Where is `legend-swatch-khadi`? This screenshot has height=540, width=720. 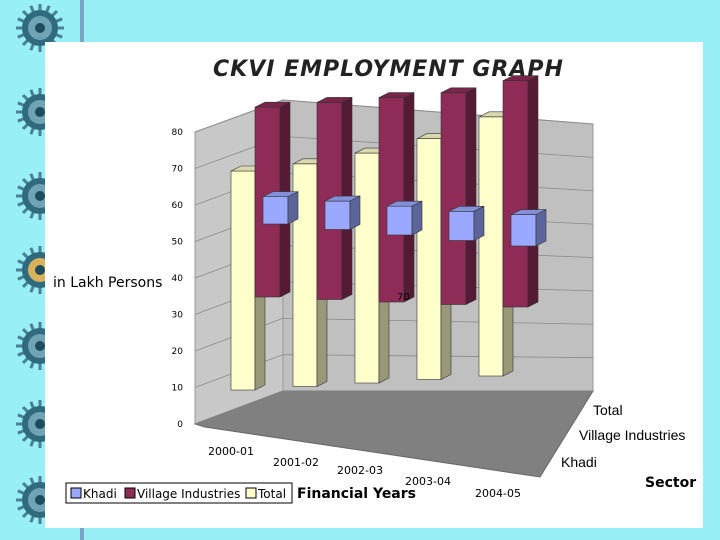 legend-swatch-khadi is located at coordinates (76, 493).